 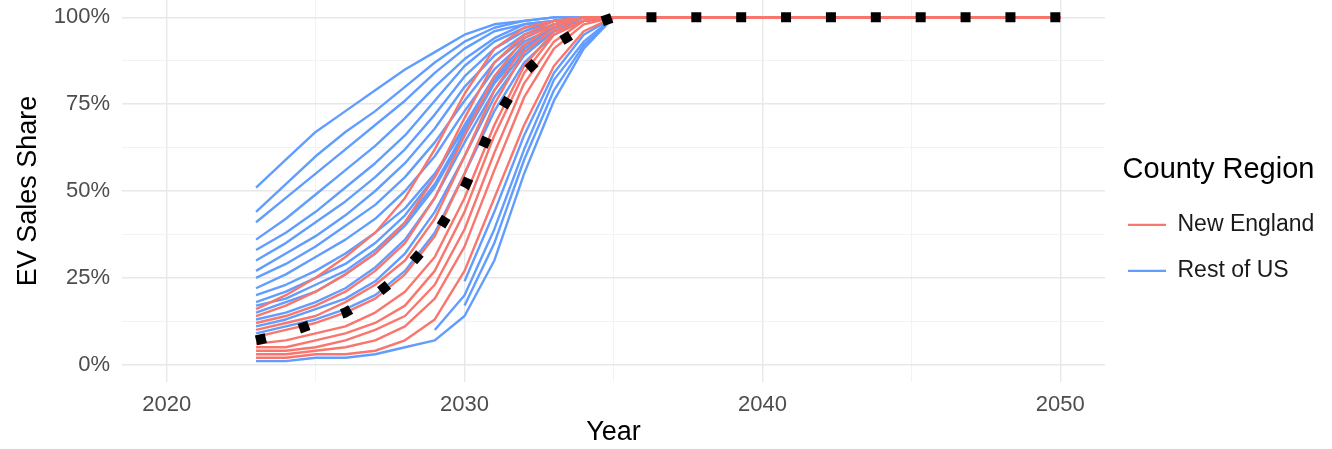 I want to click on legend-label: Rest of US, so click(x=1233, y=269).